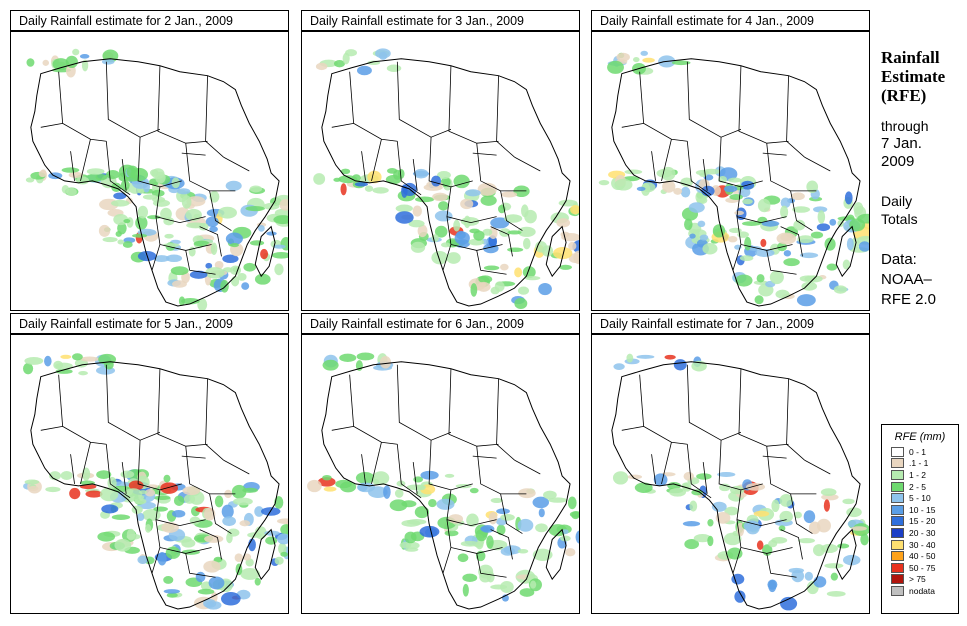  I want to click on legend-item: 10 - 15, so click(920, 510).